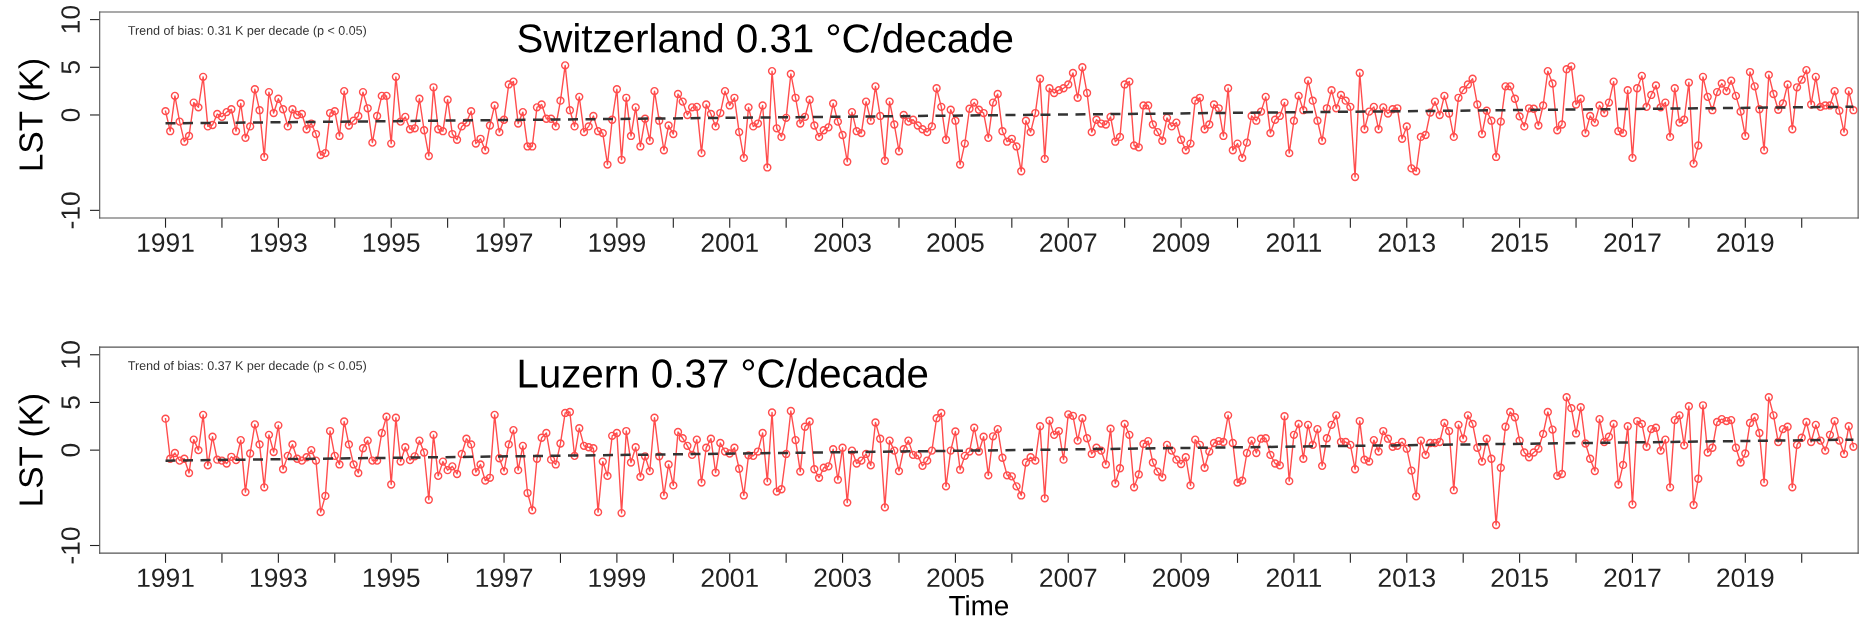  I want to click on annotation: Trend of bias: 0.31 K per decade (p < 0.05), so click(247, 31).